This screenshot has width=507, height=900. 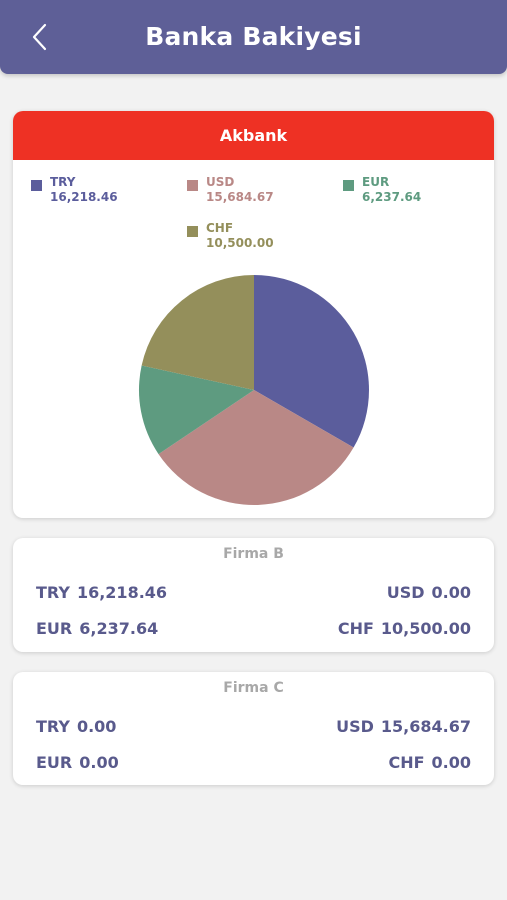 What do you see at coordinates (253, 688) in the screenshot?
I see `firma-title: Firma C` at bounding box center [253, 688].